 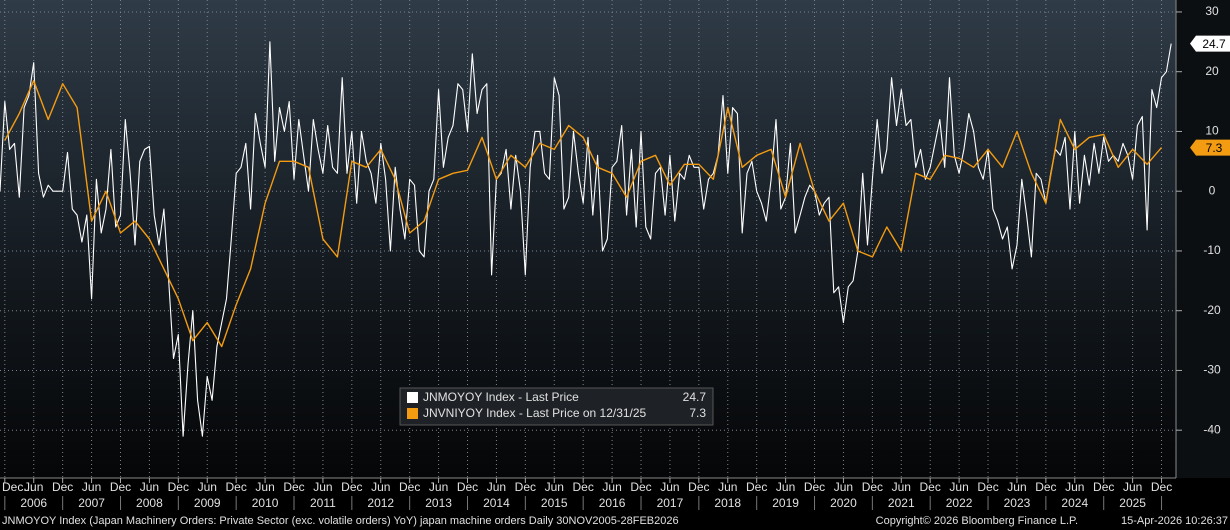 I want to click on year-label: 2024, so click(x=1074, y=503).